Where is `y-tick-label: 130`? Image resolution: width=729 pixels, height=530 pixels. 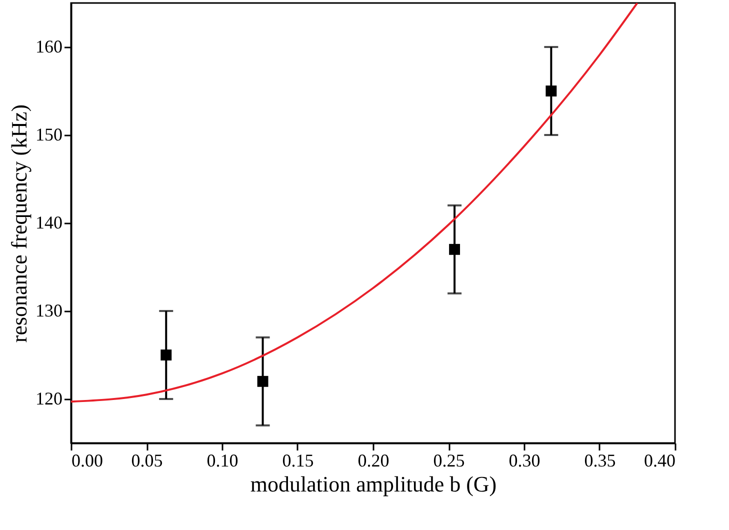 y-tick-label: 130 is located at coordinates (49, 310).